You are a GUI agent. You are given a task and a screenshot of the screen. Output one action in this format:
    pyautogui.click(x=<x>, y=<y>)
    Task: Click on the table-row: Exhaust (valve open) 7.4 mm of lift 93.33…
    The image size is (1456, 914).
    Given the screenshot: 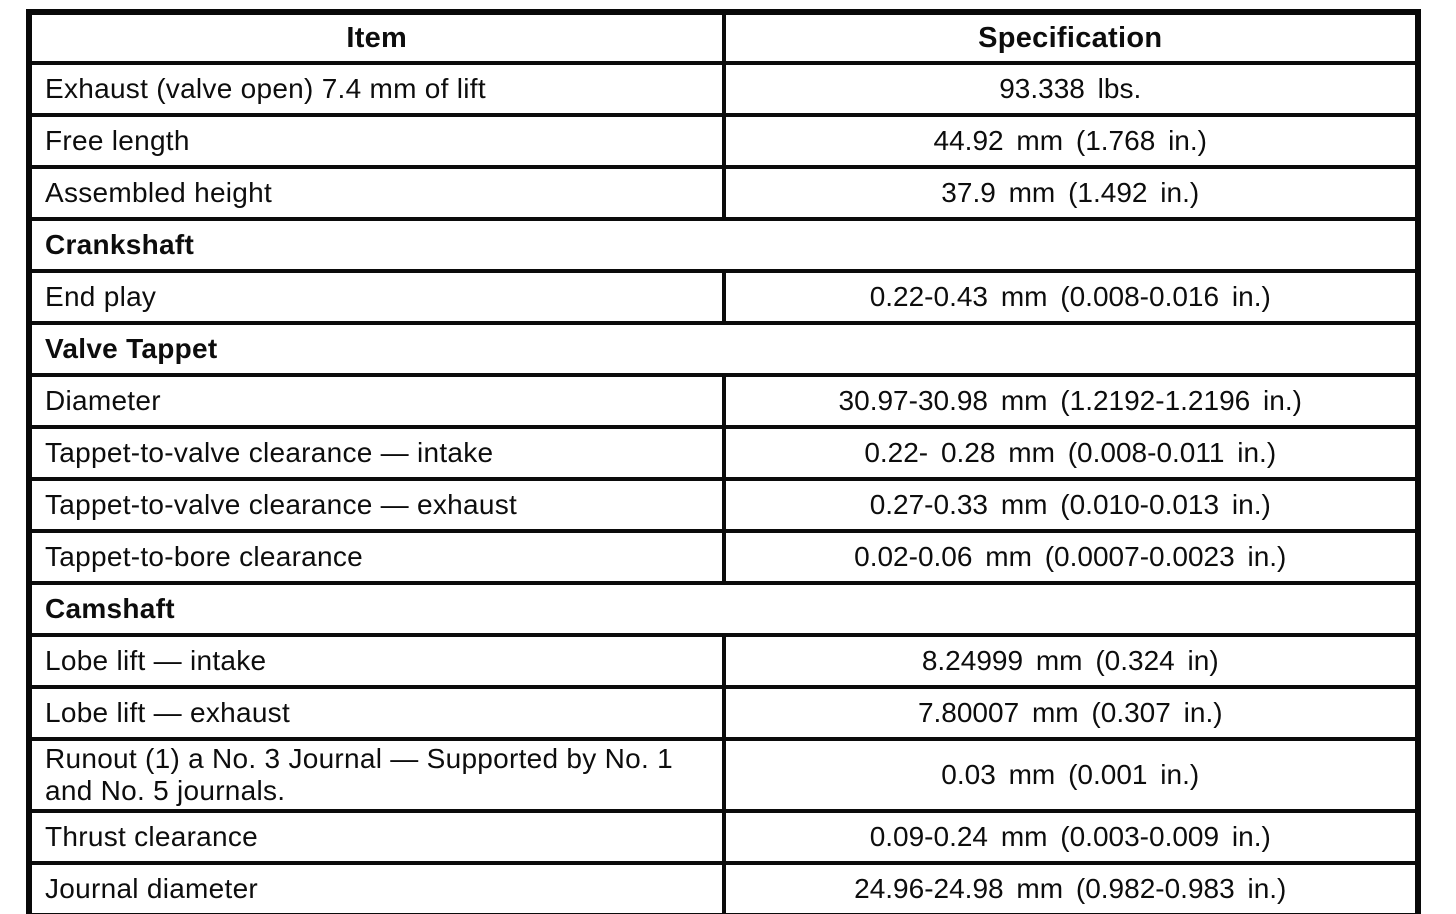 What is the action you would take?
    pyautogui.click(x=723, y=89)
    